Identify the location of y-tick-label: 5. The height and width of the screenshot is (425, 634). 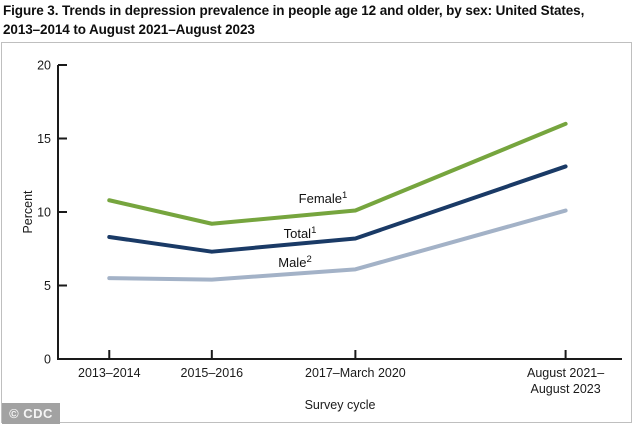
(47, 286).